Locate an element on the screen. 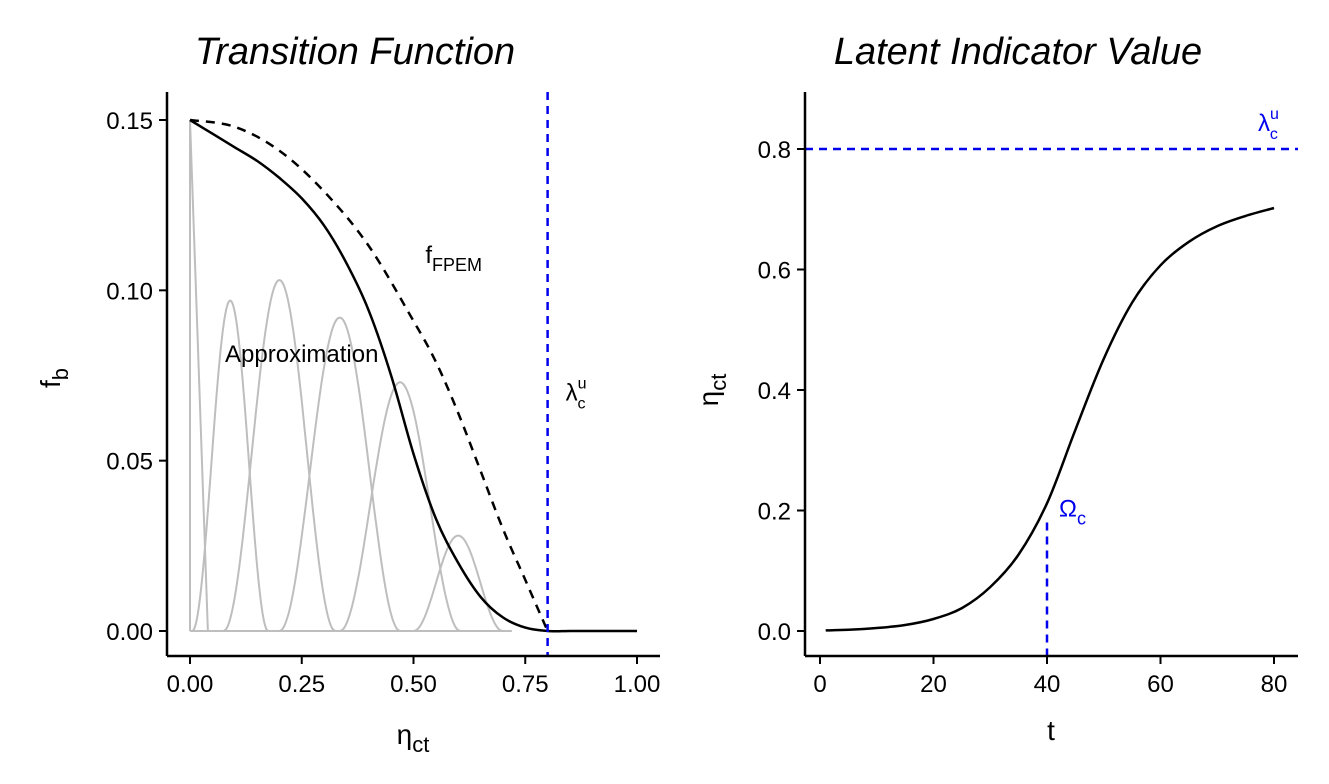 This screenshot has width=1329, height=784. fpem-label-sub: FPEM is located at coordinates (457, 265).